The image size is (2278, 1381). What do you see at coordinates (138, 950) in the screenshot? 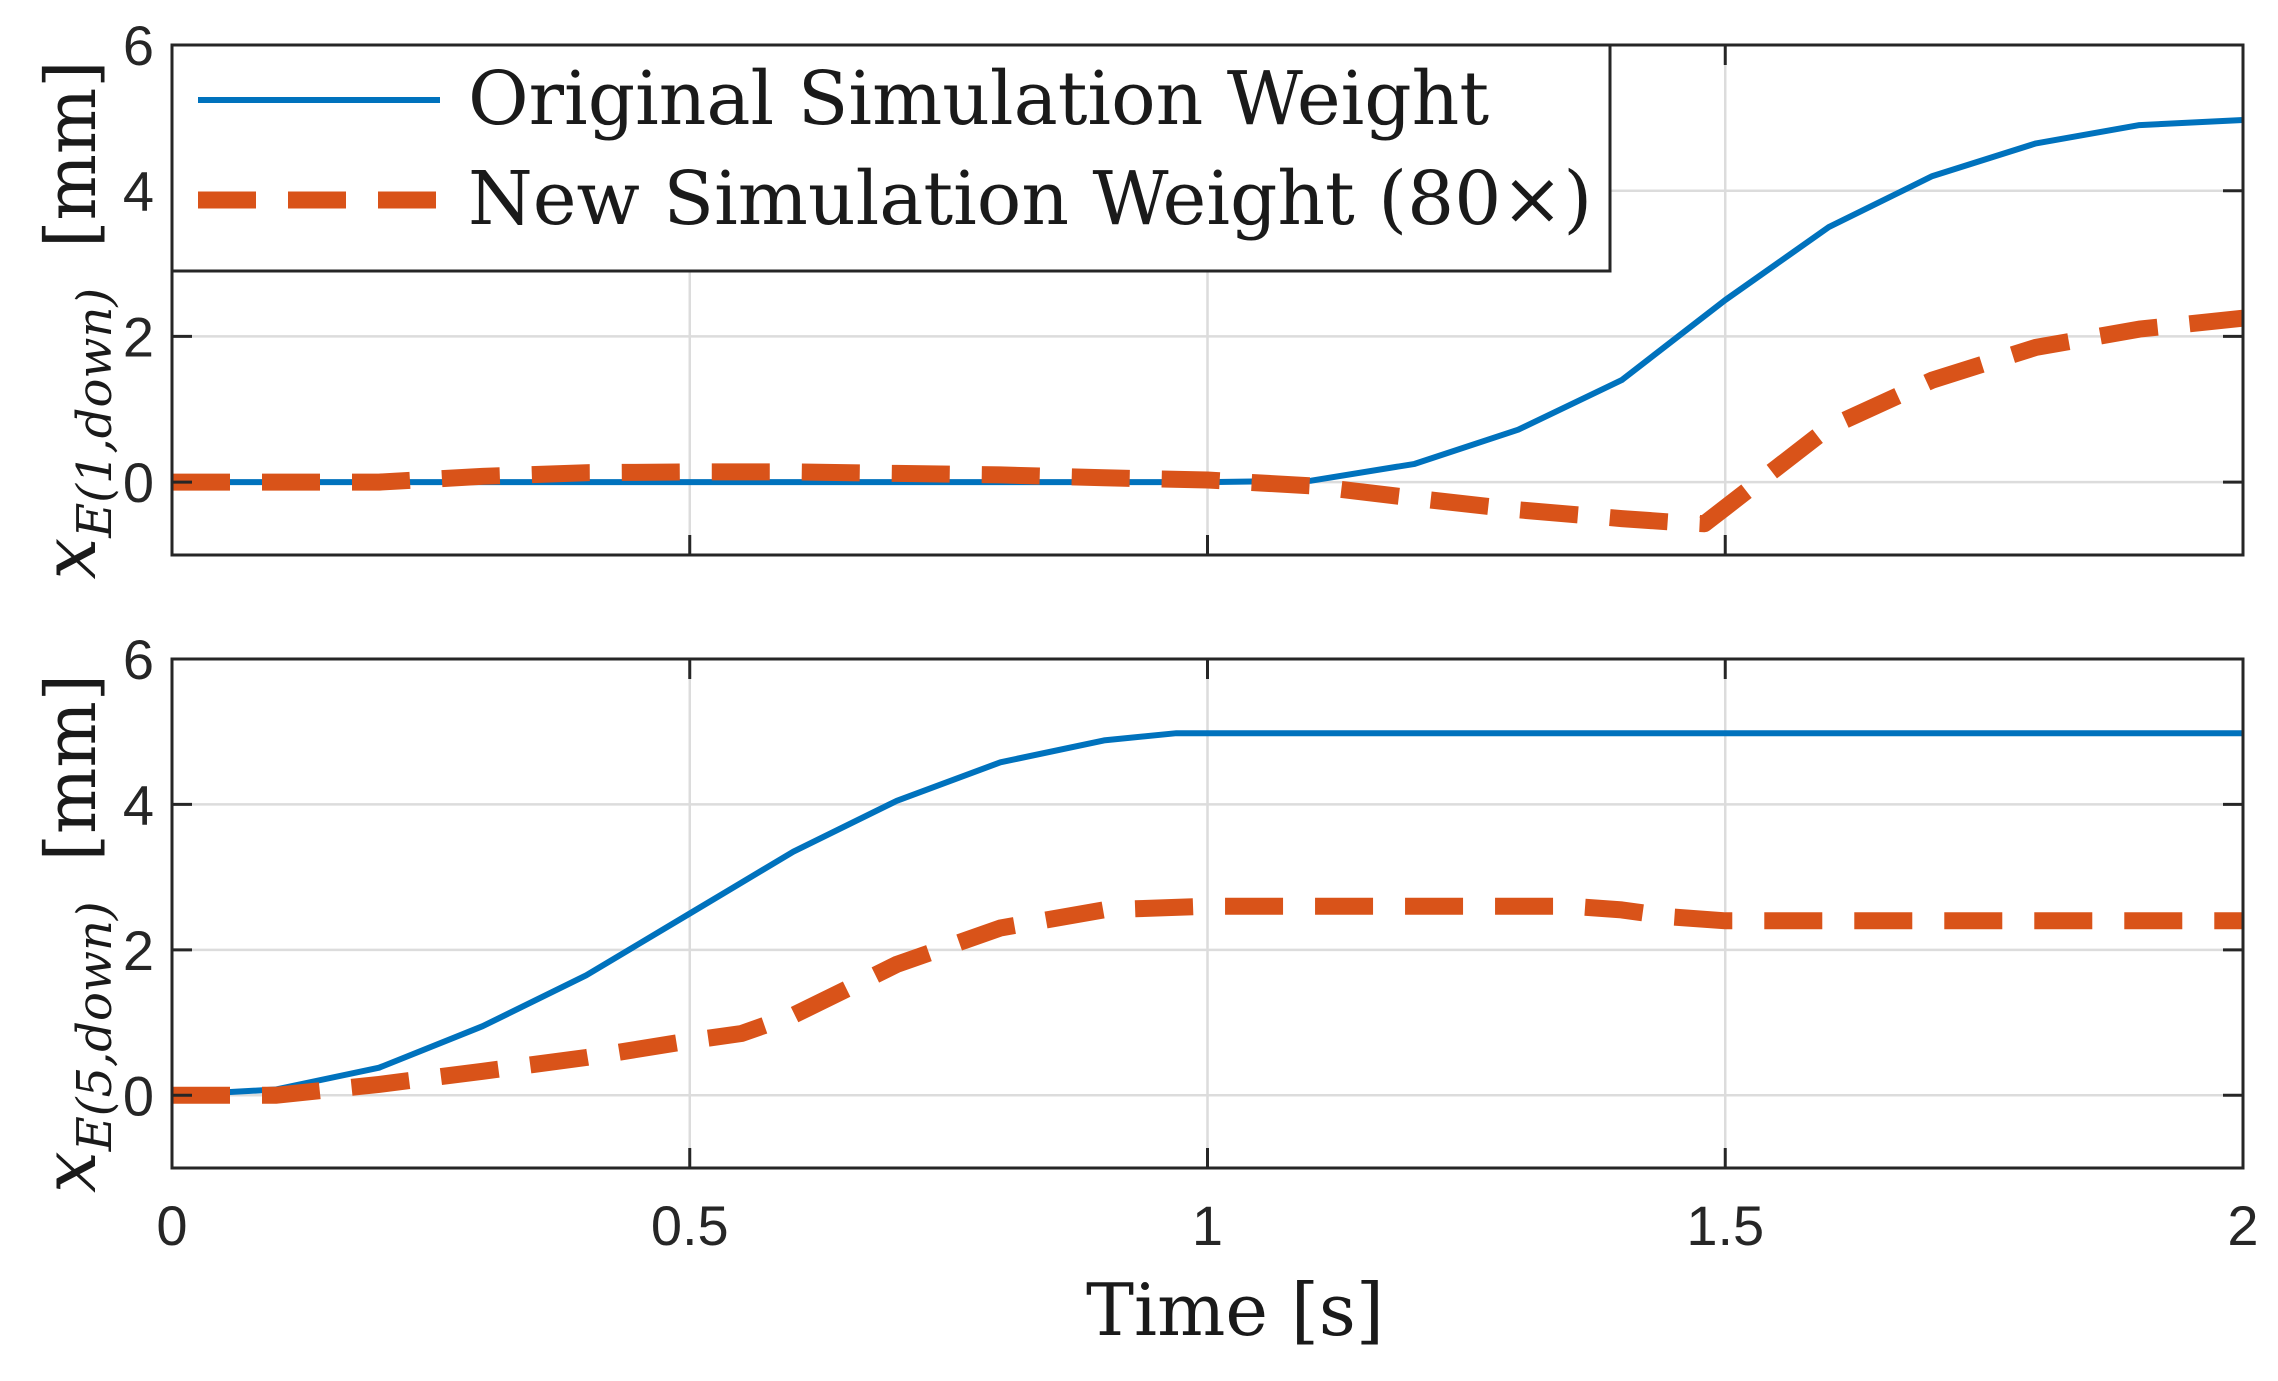
I see `lower-ytick-label-2: 2` at bounding box center [138, 950].